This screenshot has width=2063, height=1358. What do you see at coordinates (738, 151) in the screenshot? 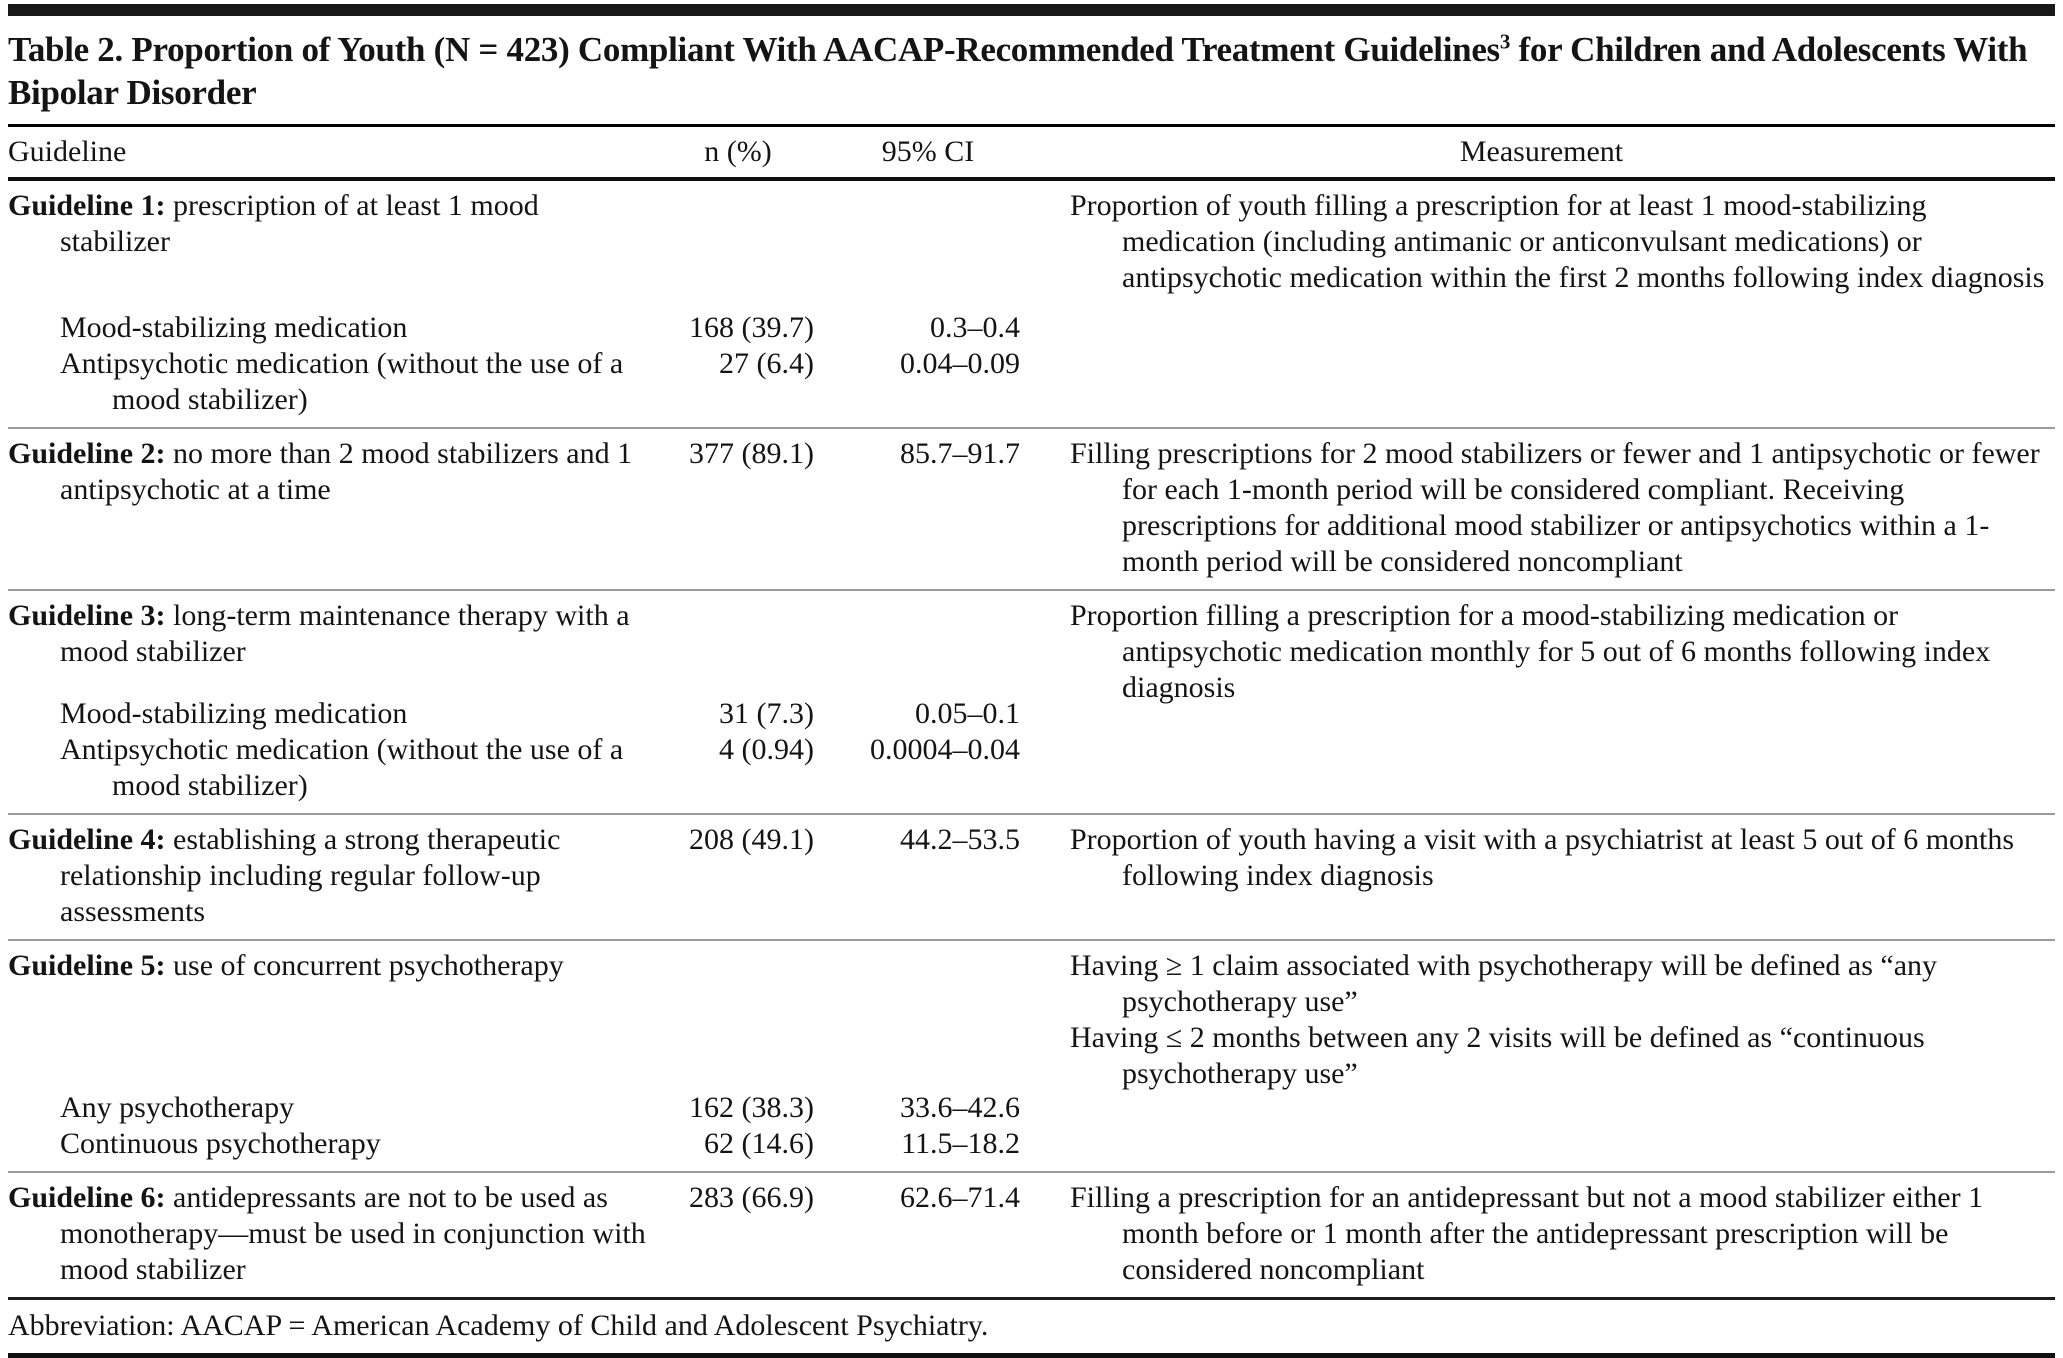
I see `column-header-n-pct: n (%)` at bounding box center [738, 151].